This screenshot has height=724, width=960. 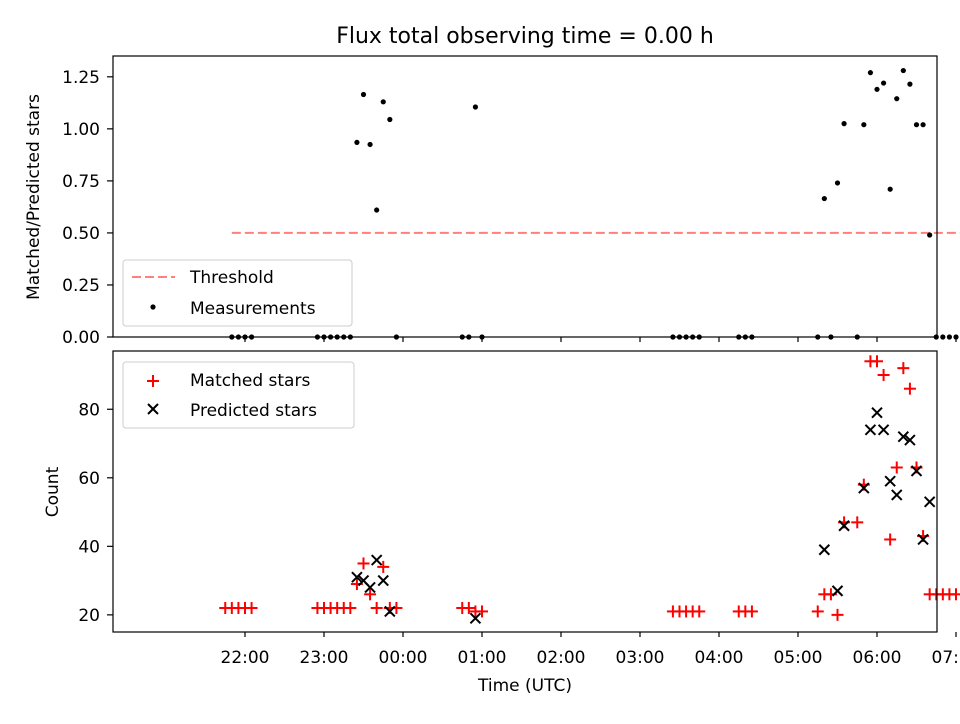 I want to click on legend-predicted-label: Predicted stars, so click(x=253, y=411).